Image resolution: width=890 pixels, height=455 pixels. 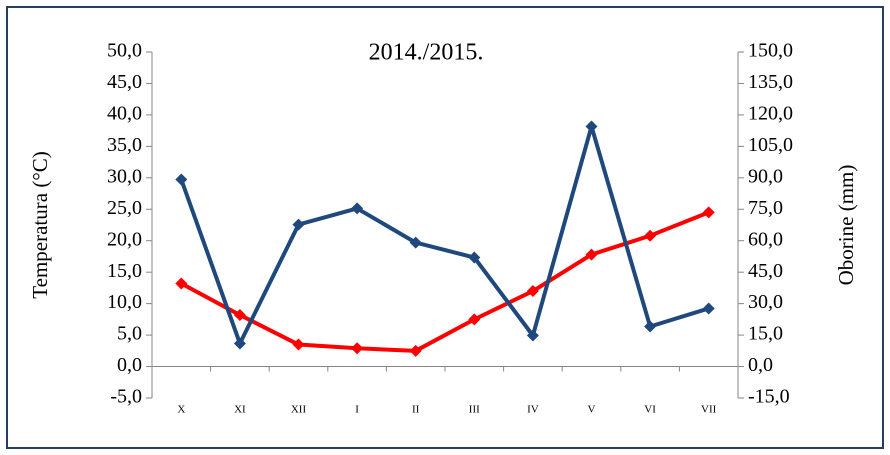 I want to click on y-tick-label: 0,0, so click(x=129, y=365).